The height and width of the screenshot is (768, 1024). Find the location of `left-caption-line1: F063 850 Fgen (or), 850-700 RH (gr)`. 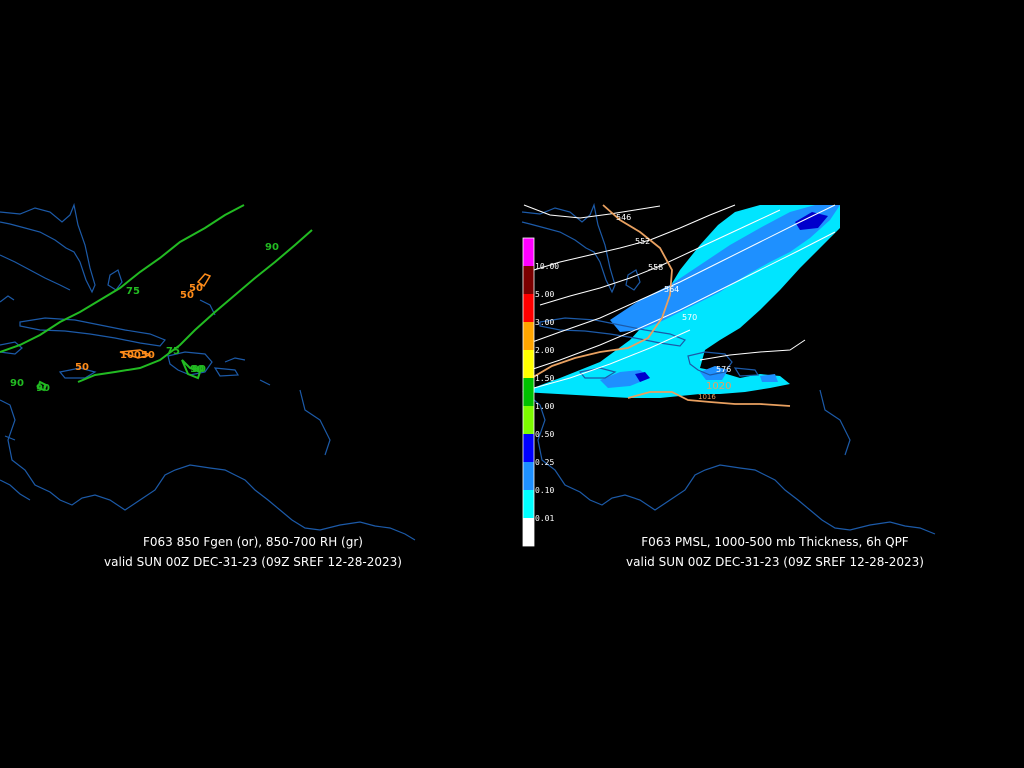

left-caption-line1: F063 850 Fgen (or), 850-700 RH (gr) is located at coordinates (253, 542).